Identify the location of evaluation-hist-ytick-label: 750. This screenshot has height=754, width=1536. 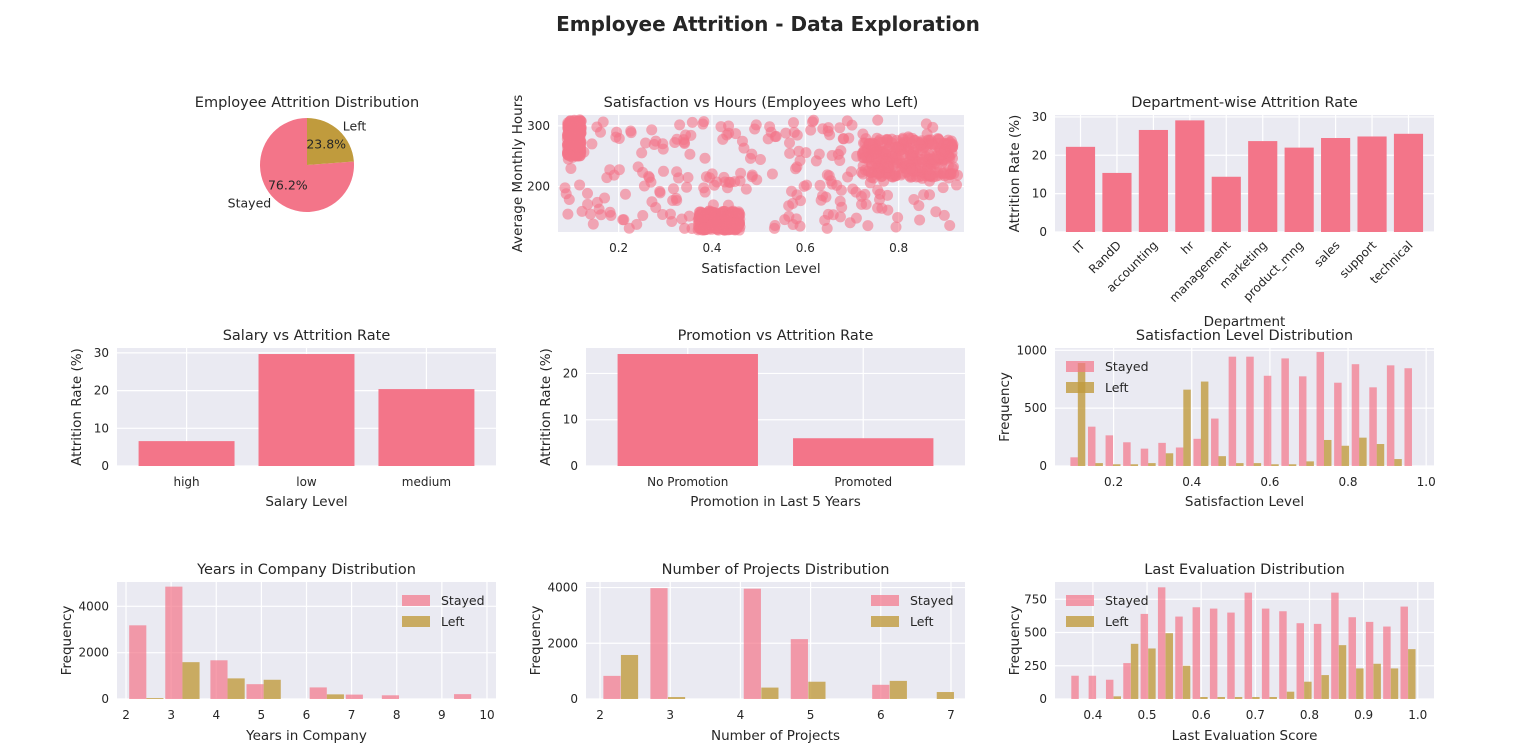
(1035, 599).